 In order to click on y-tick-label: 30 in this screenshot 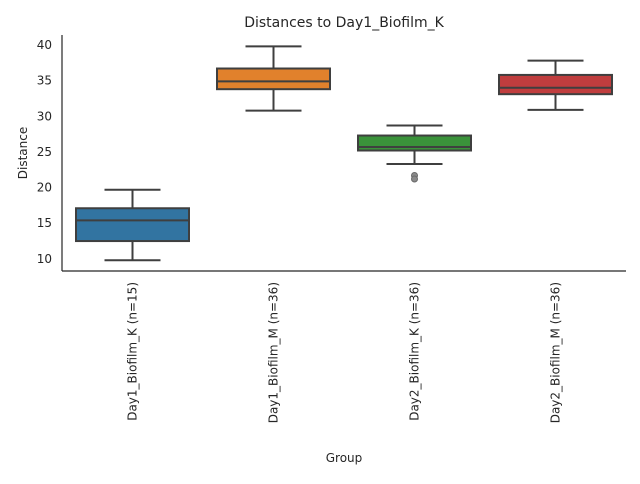, I will do `click(44, 116)`.